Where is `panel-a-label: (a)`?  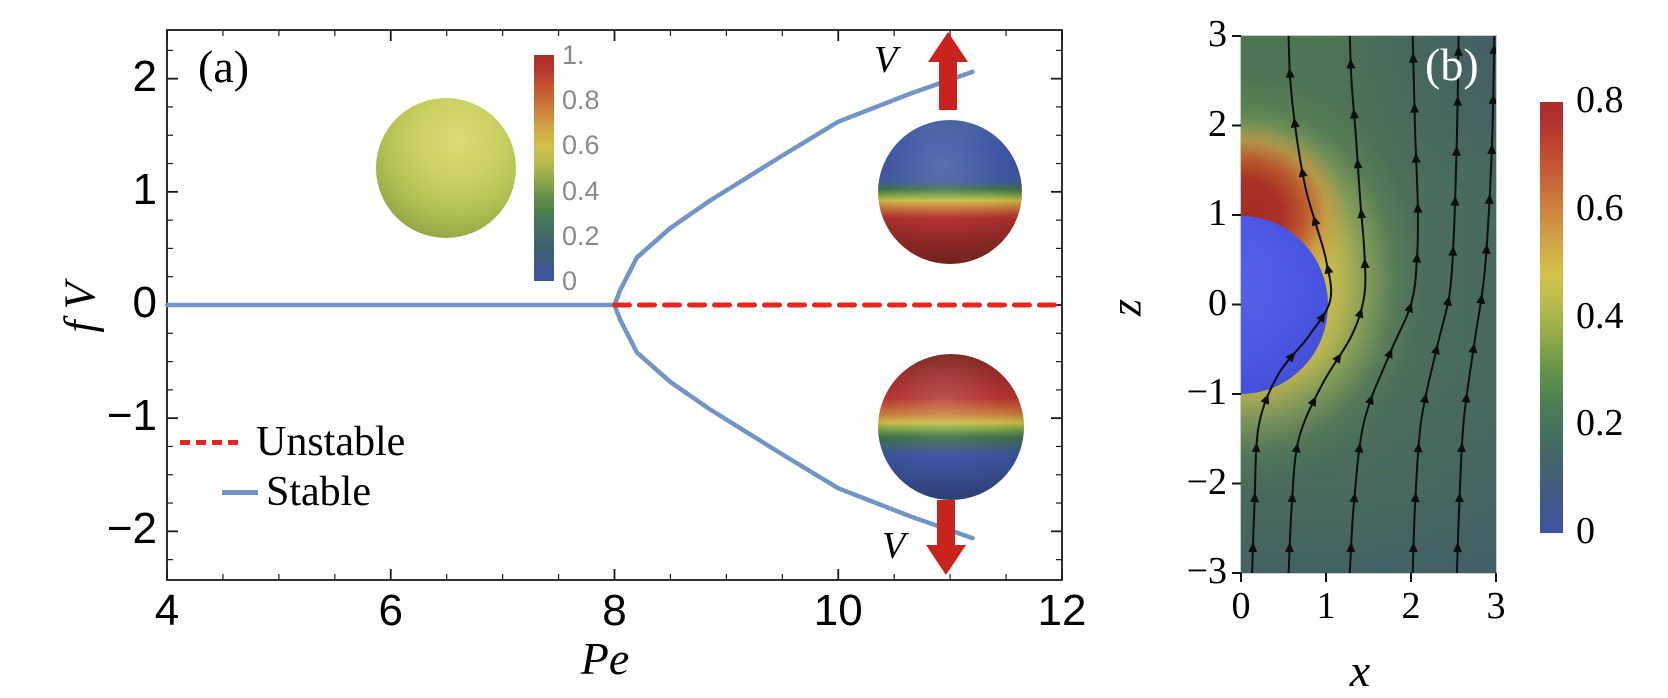
panel-a-label: (a) is located at coordinates (224, 66).